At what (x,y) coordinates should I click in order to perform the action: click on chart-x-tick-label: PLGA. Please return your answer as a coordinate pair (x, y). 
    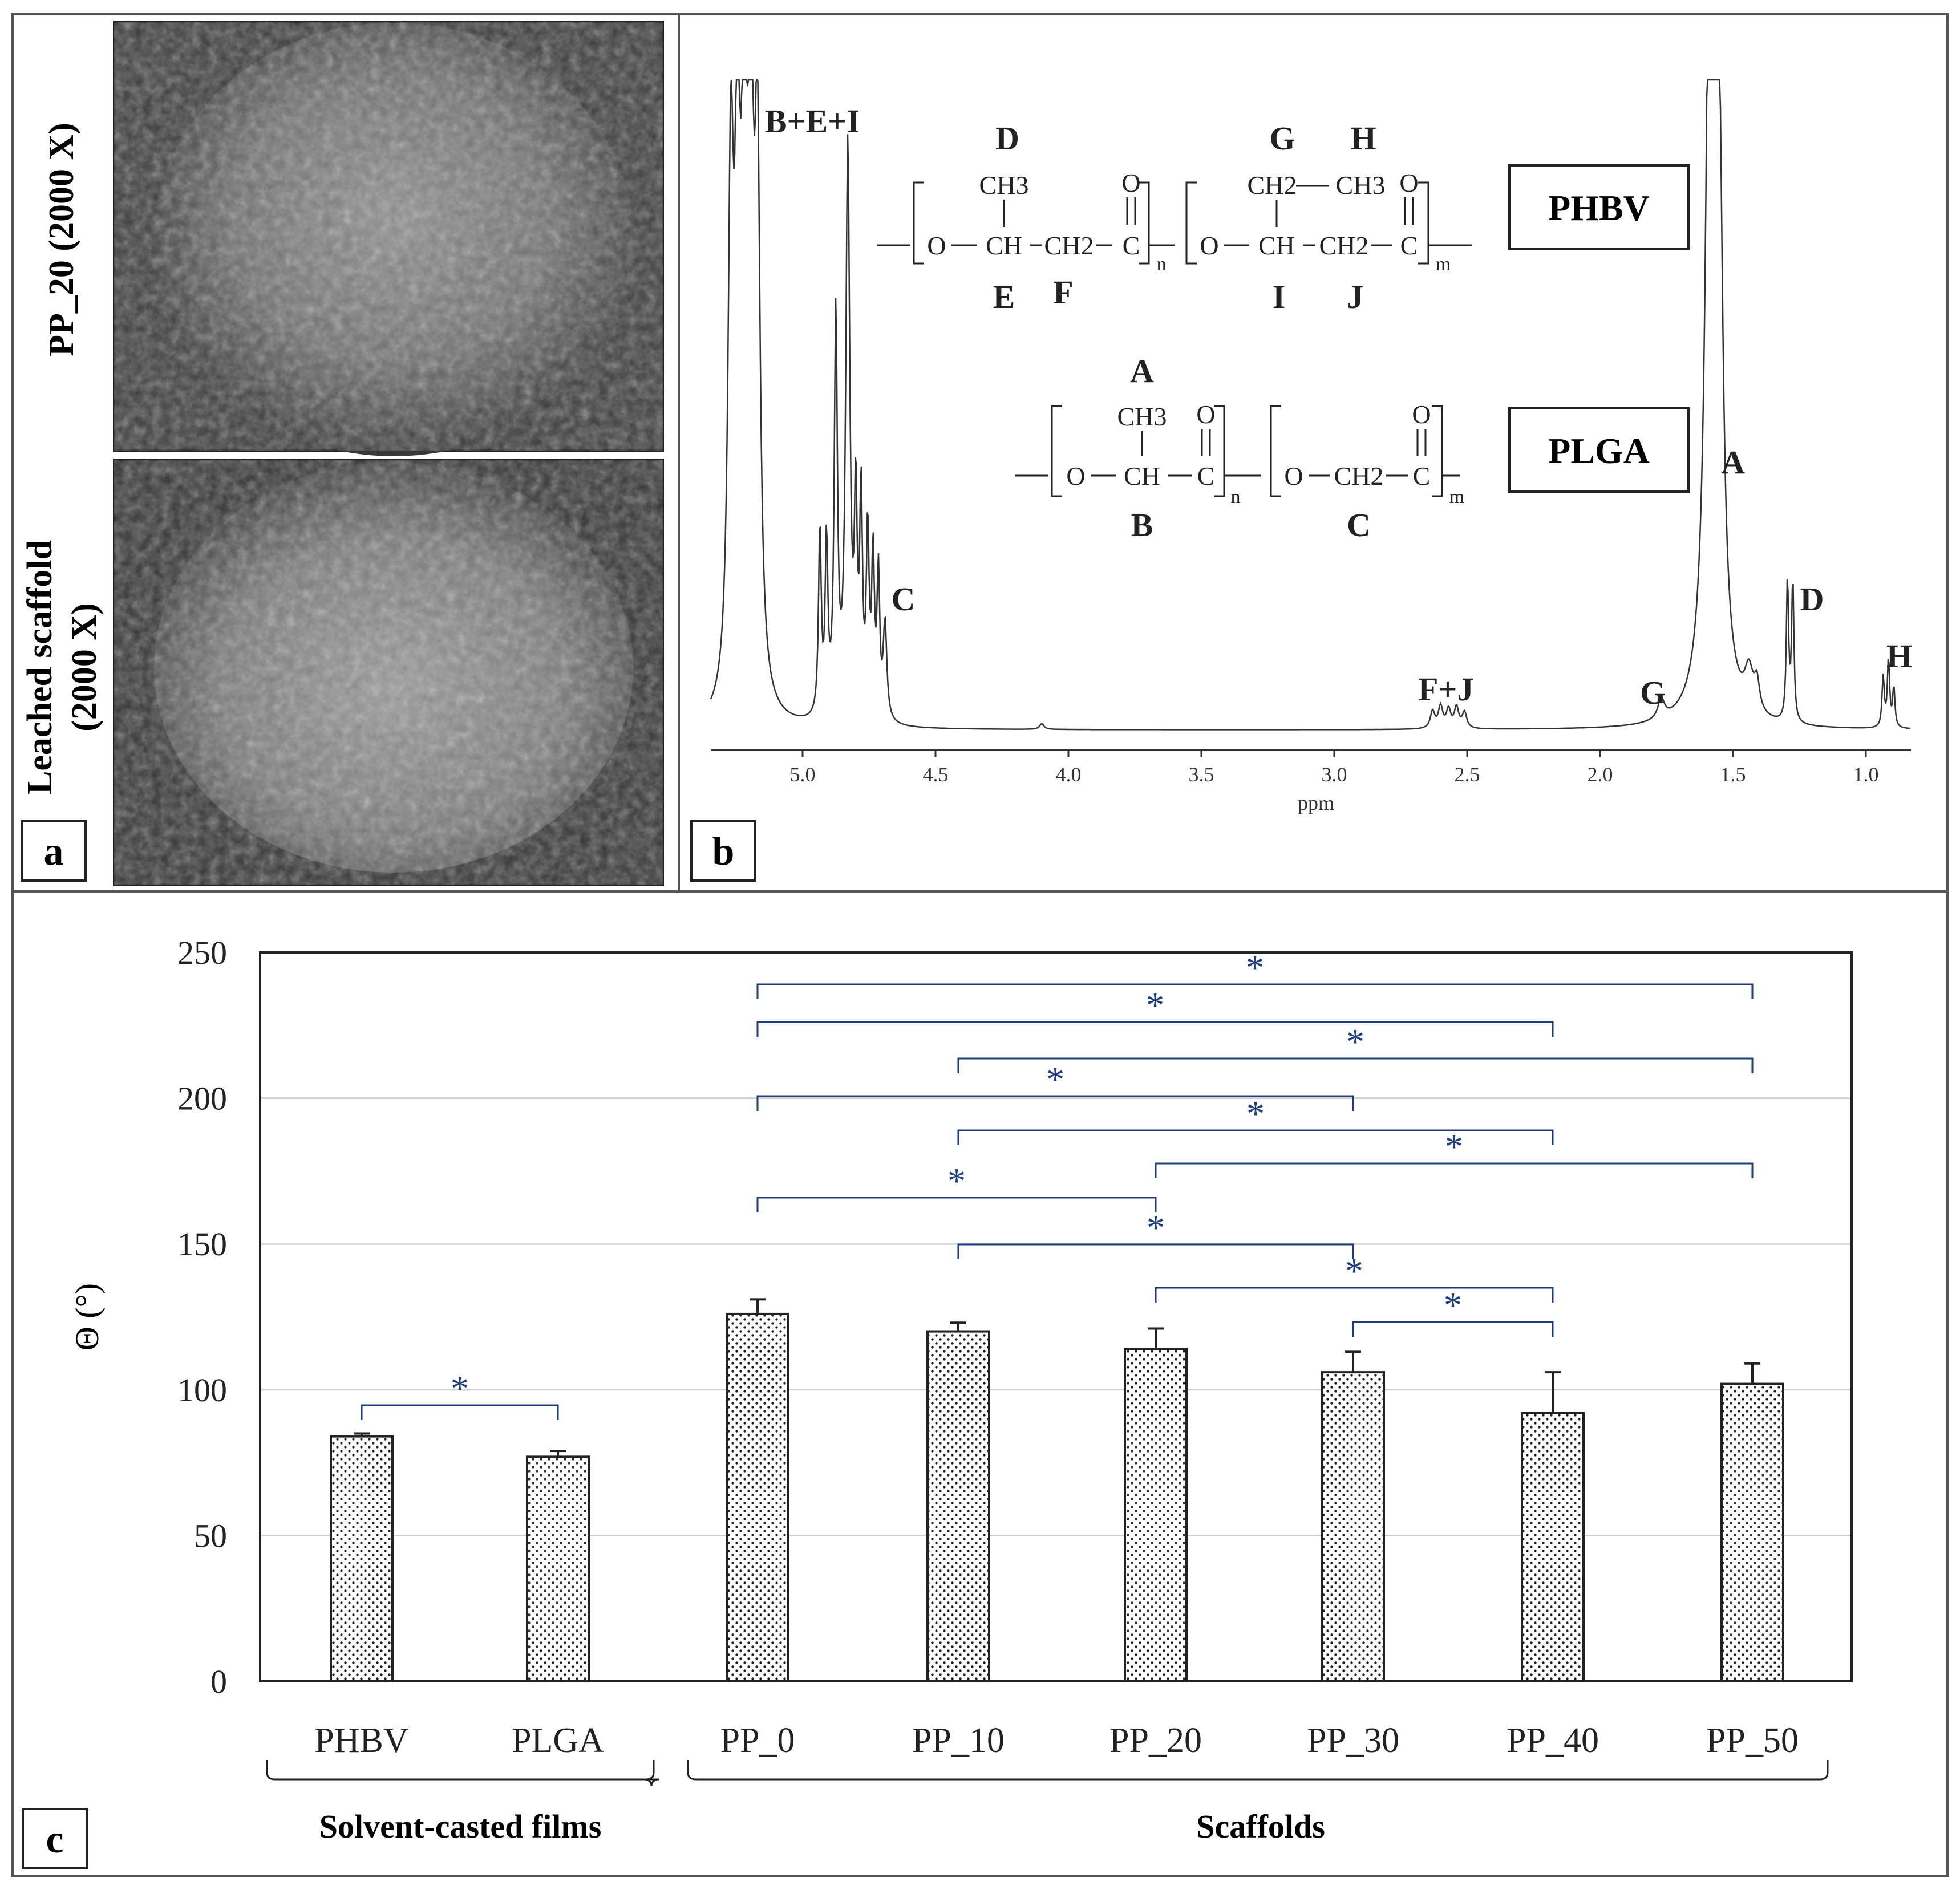
    Looking at the image, I should click on (558, 1740).